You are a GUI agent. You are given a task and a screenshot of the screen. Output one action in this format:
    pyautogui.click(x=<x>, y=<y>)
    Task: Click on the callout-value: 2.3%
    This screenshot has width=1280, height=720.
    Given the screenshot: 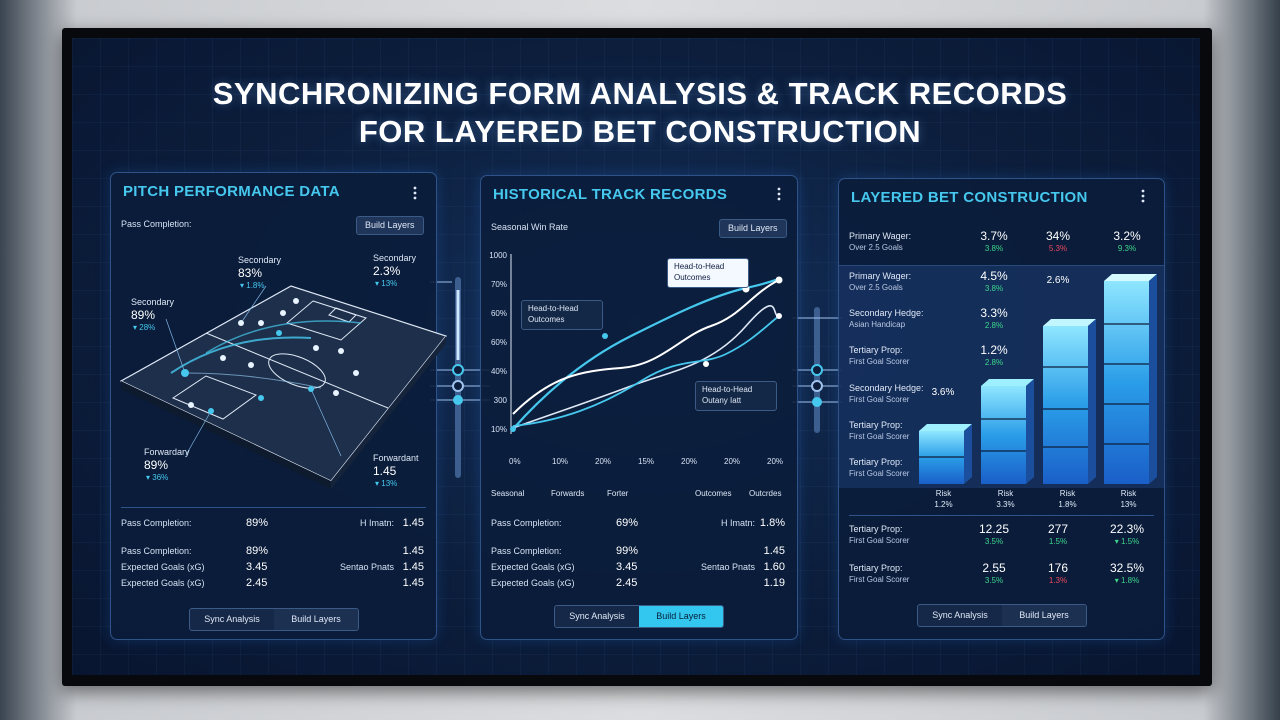 What is the action you would take?
    pyautogui.click(x=387, y=271)
    